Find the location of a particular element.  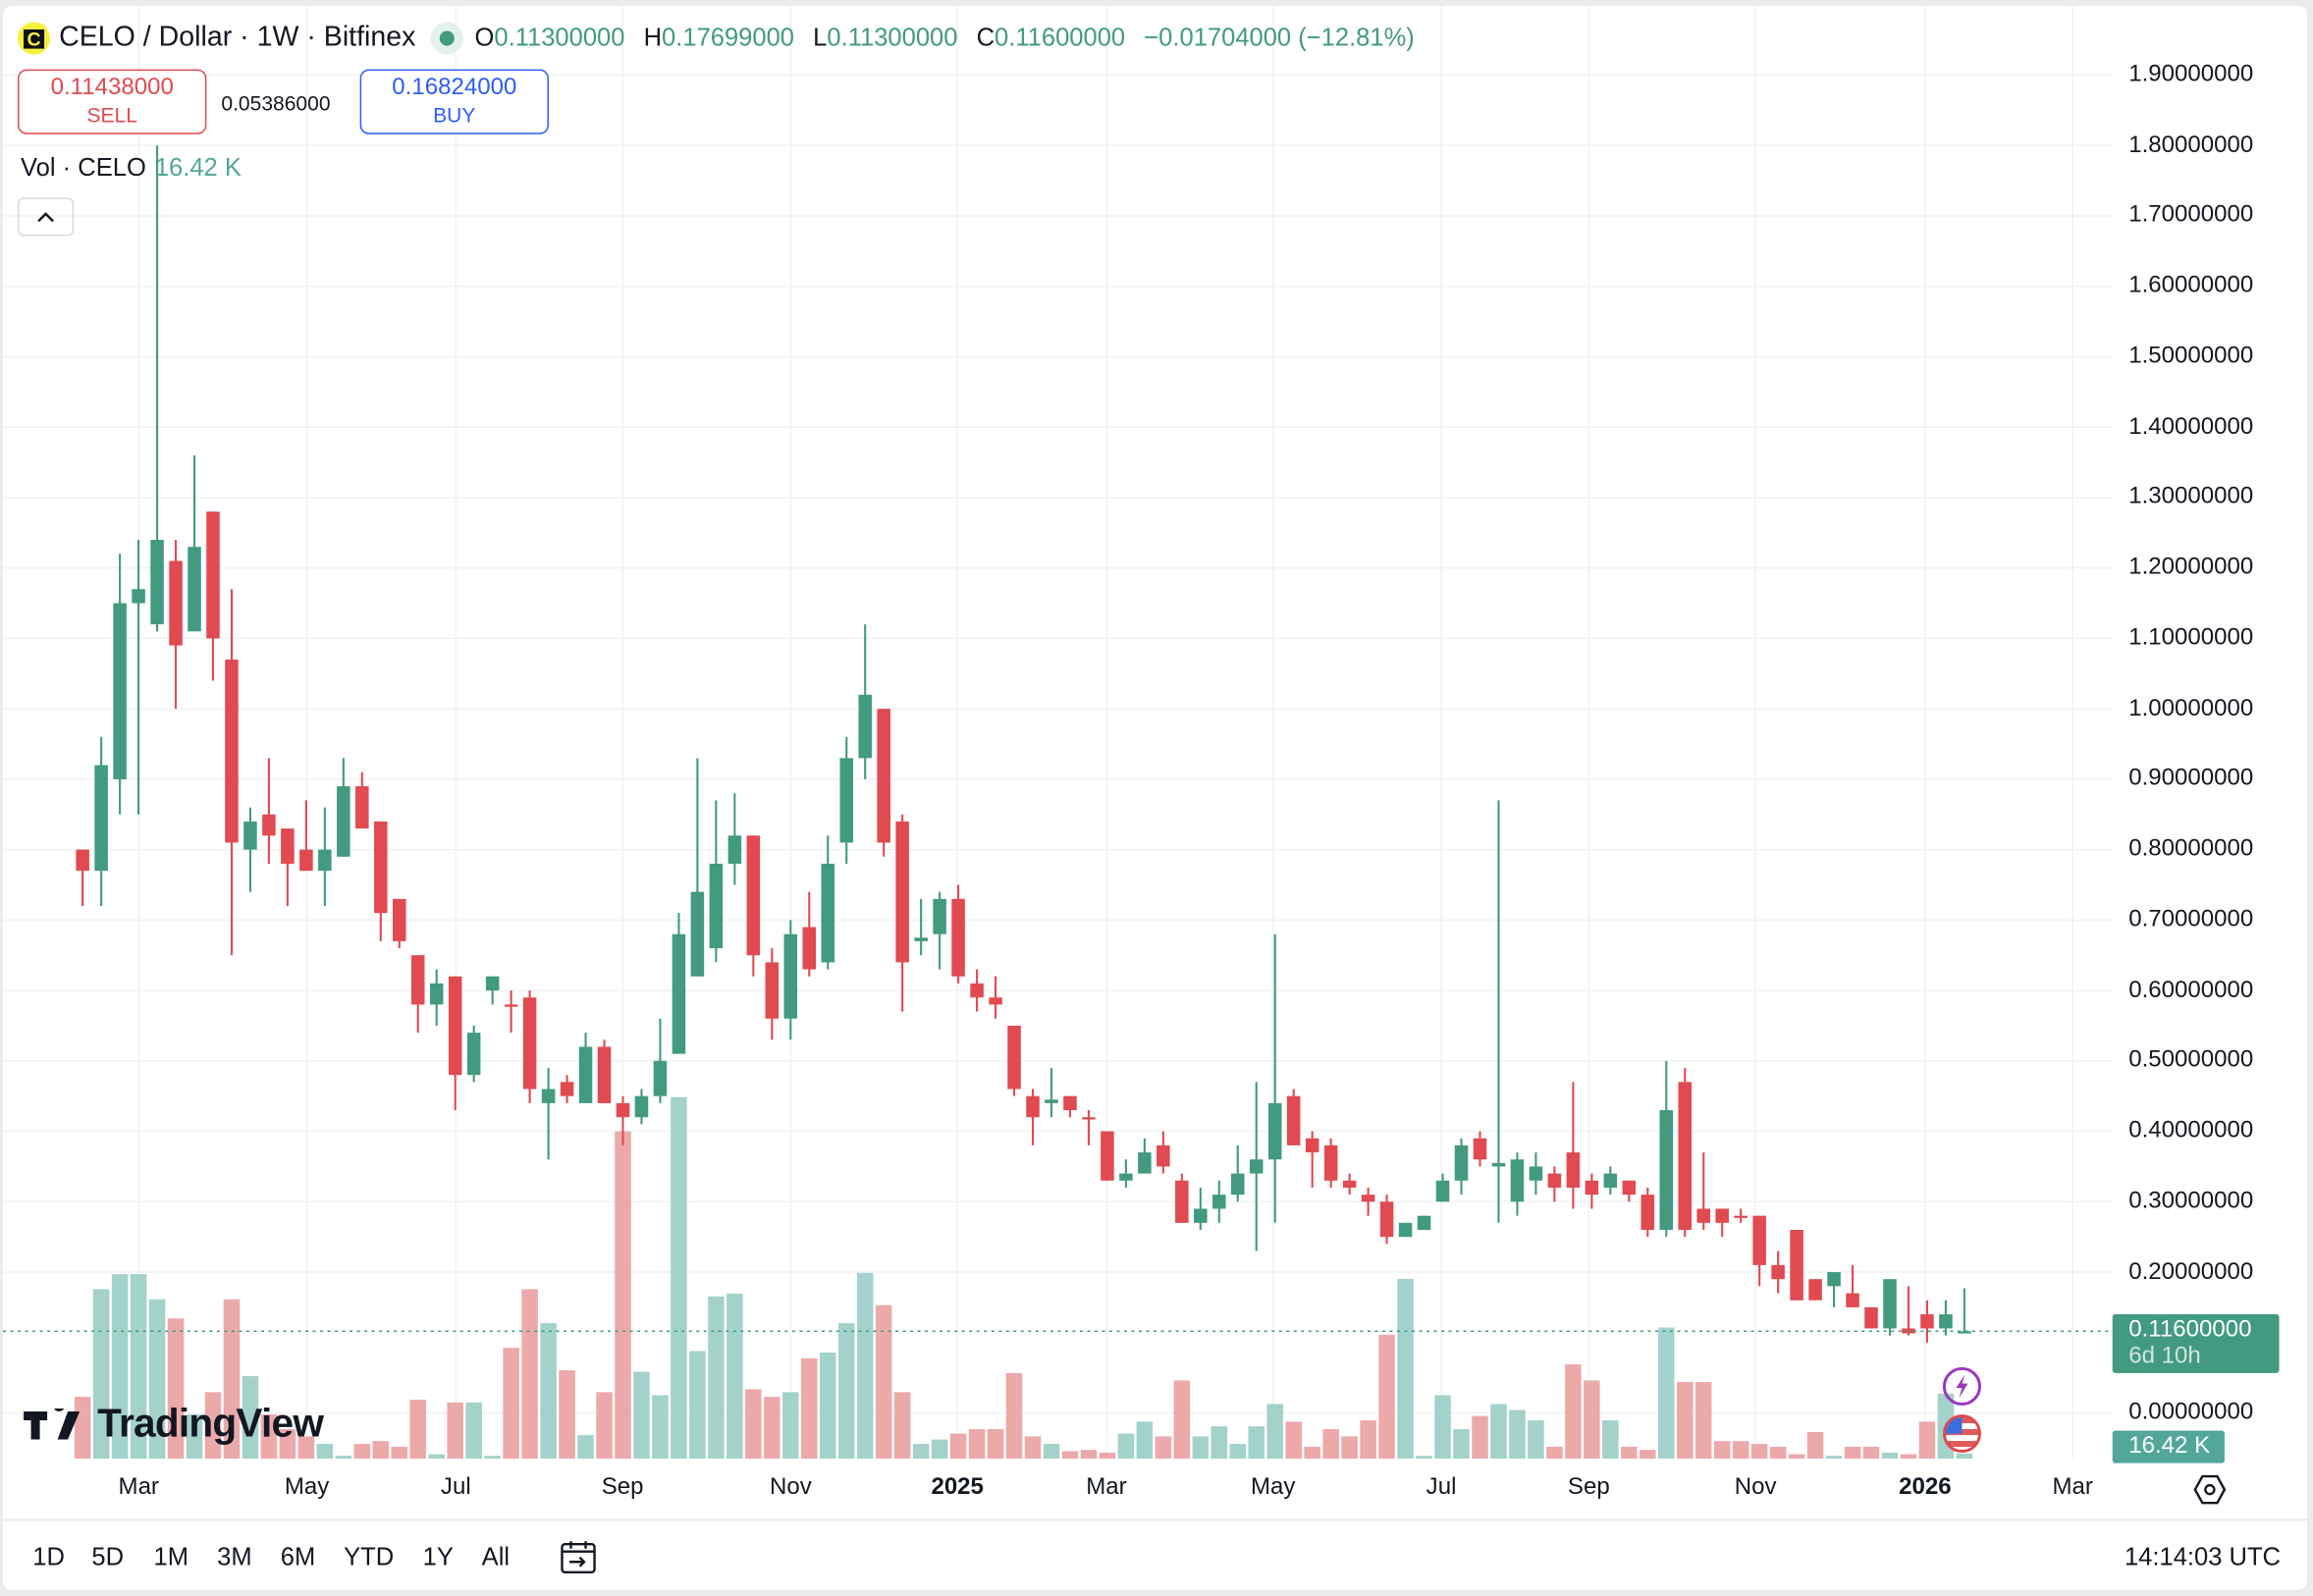

change-value: −0.01704000 (−12.81%) is located at coordinates (1279, 38).